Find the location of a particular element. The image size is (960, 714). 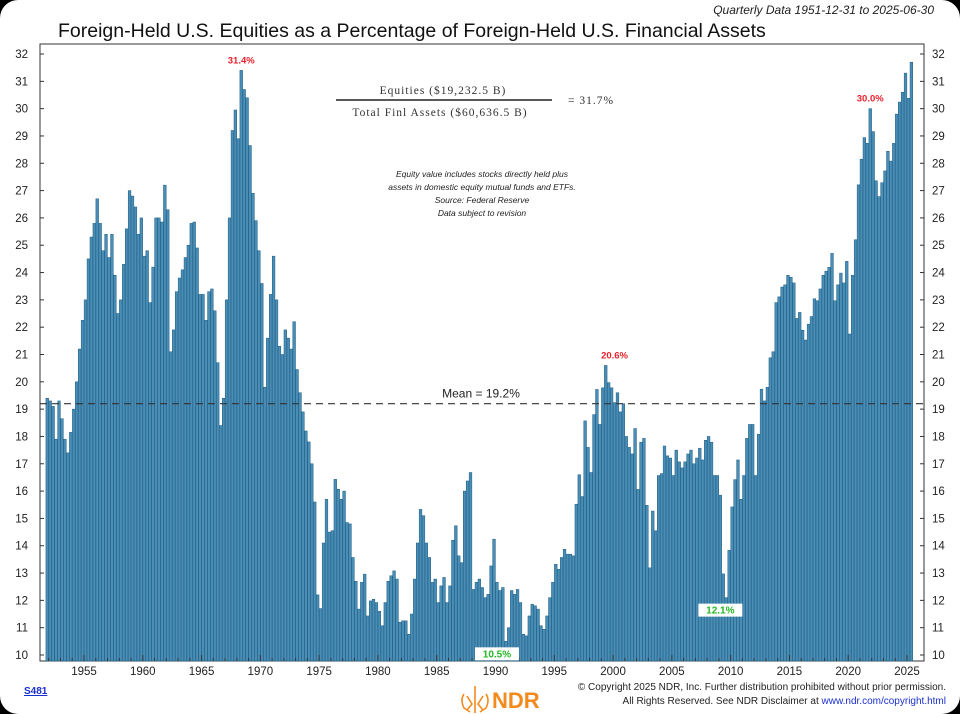

y-tick-label-left: 30 is located at coordinates (21, 110).